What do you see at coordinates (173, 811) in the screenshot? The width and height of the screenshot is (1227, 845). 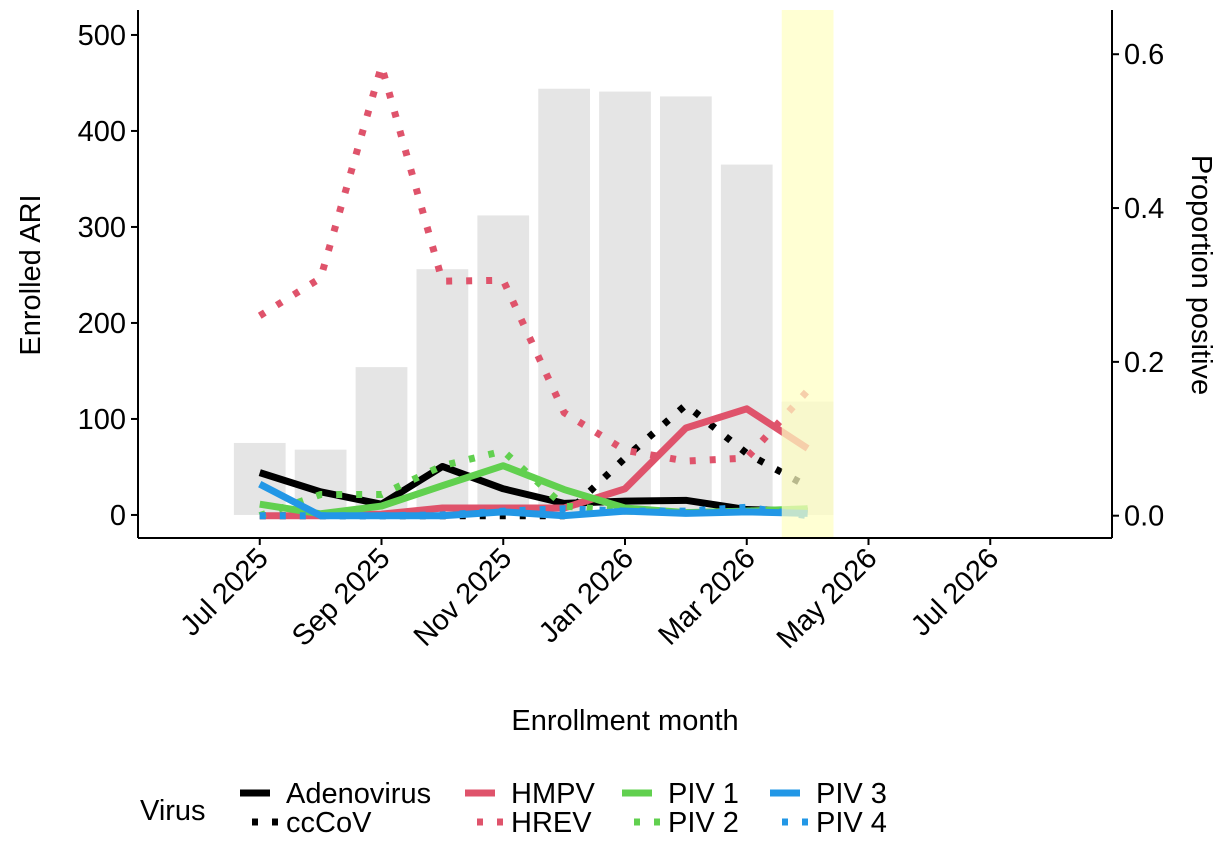 I see `legend-title: Virus` at bounding box center [173, 811].